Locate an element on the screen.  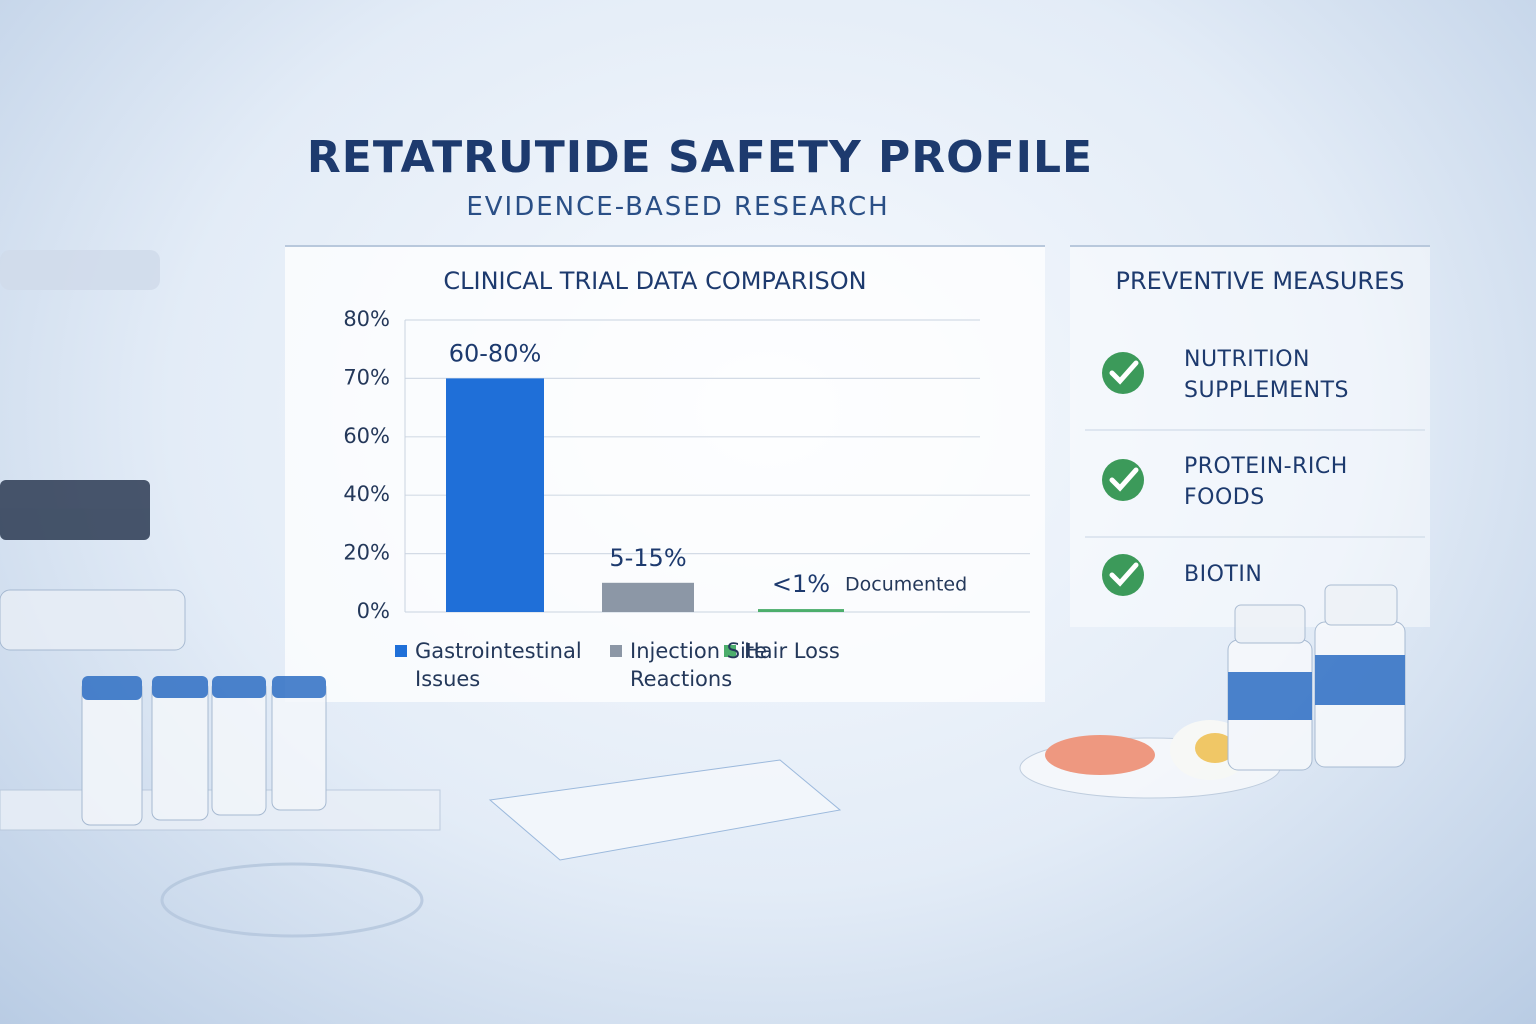
y-tick-label: 60% is located at coordinates (366, 436).